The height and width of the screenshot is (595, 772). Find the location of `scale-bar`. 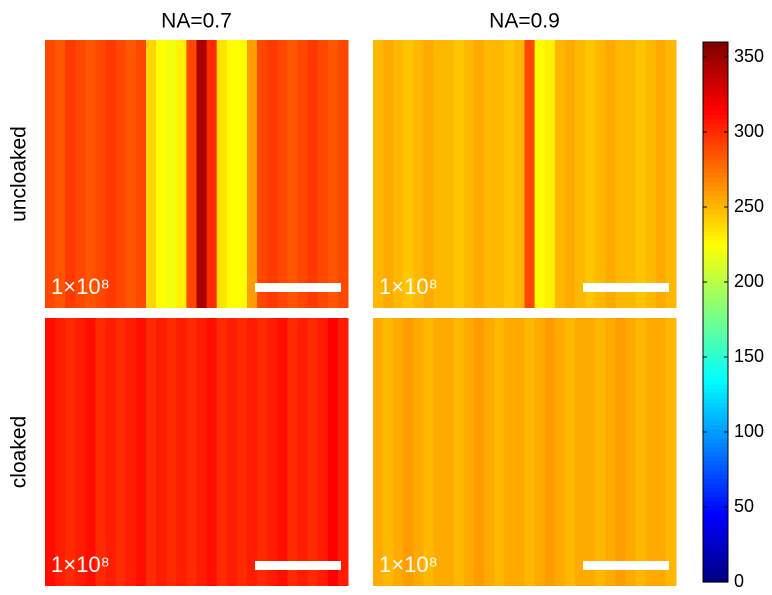

scale-bar is located at coordinates (626, 287).